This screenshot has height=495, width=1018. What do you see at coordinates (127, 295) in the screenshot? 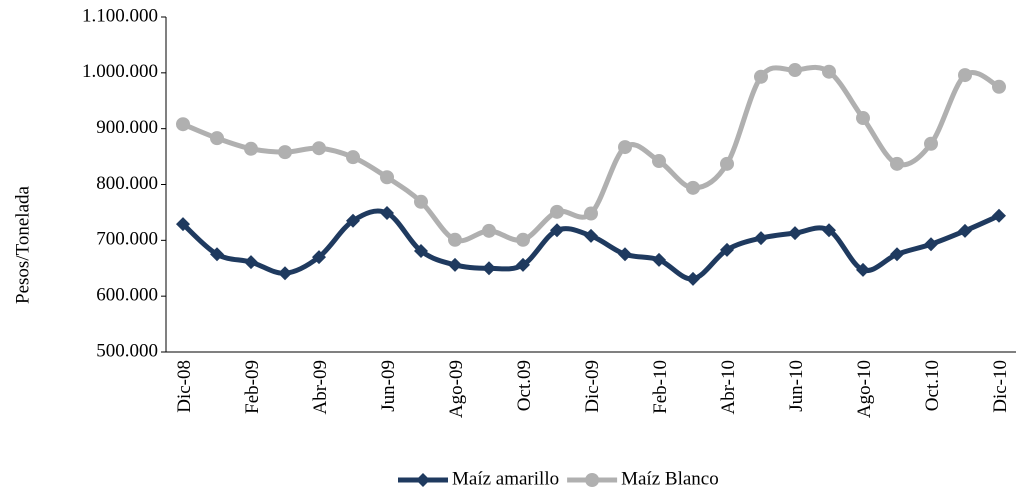
I see `y-tick-label: 600.000` at bounding box center [127, 295].